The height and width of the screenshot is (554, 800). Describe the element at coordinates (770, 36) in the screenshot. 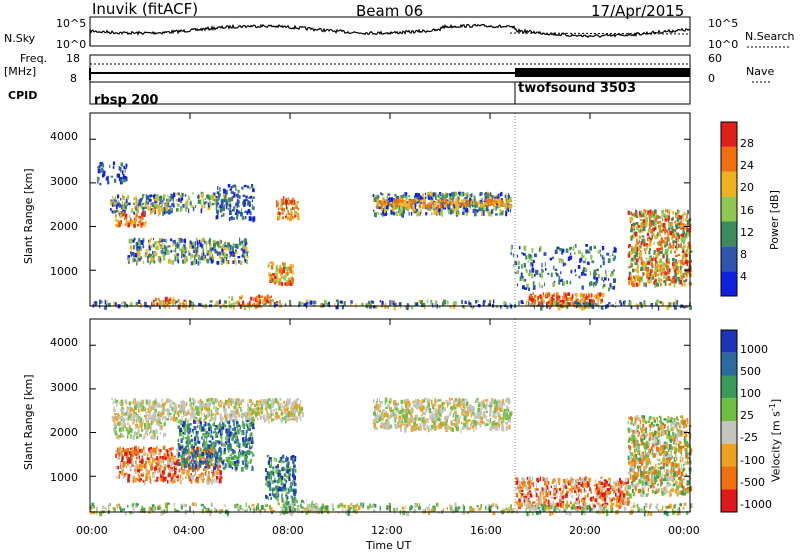

I see `noise-search-label: N.Search` at that location.